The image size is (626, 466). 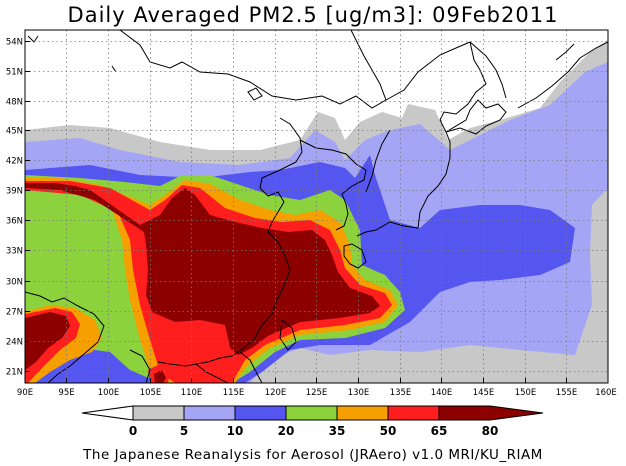 I want to click on lat-label: 45N, so click(x=14, y=132).